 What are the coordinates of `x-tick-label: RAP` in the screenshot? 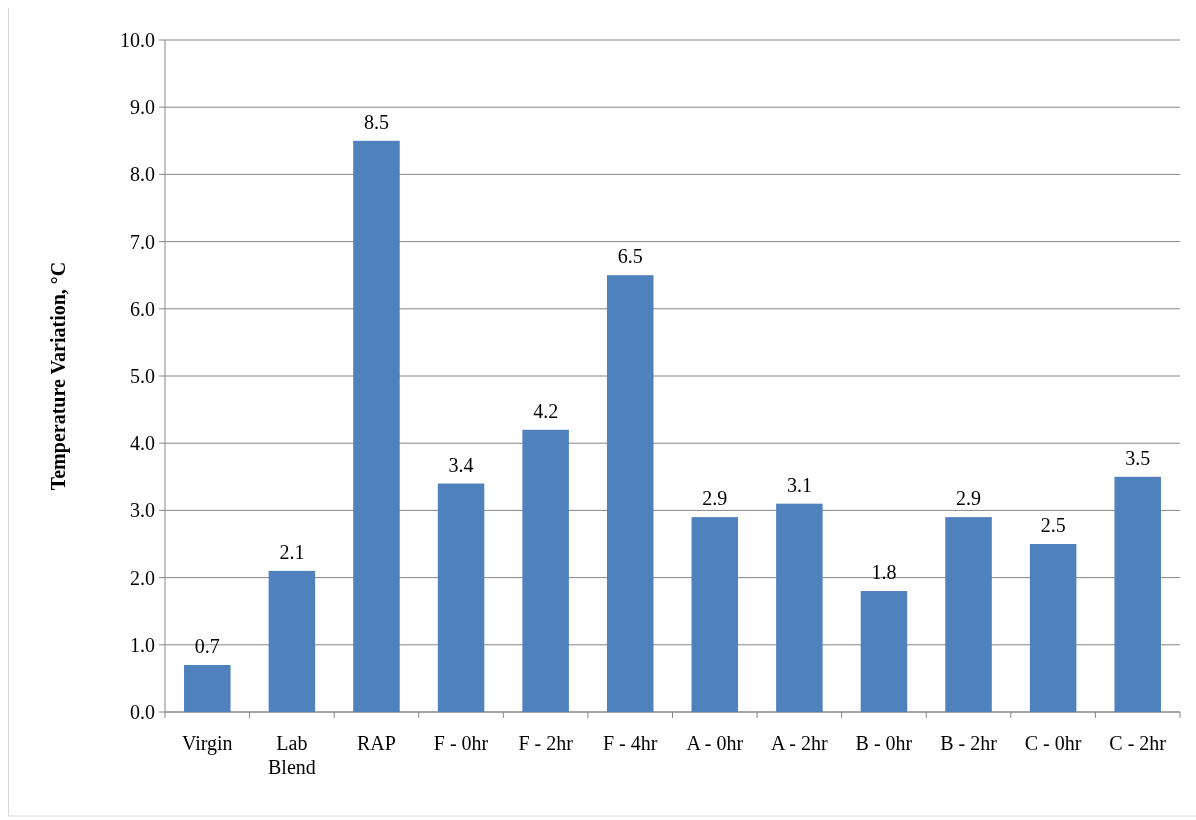 It's located at (376, 743).